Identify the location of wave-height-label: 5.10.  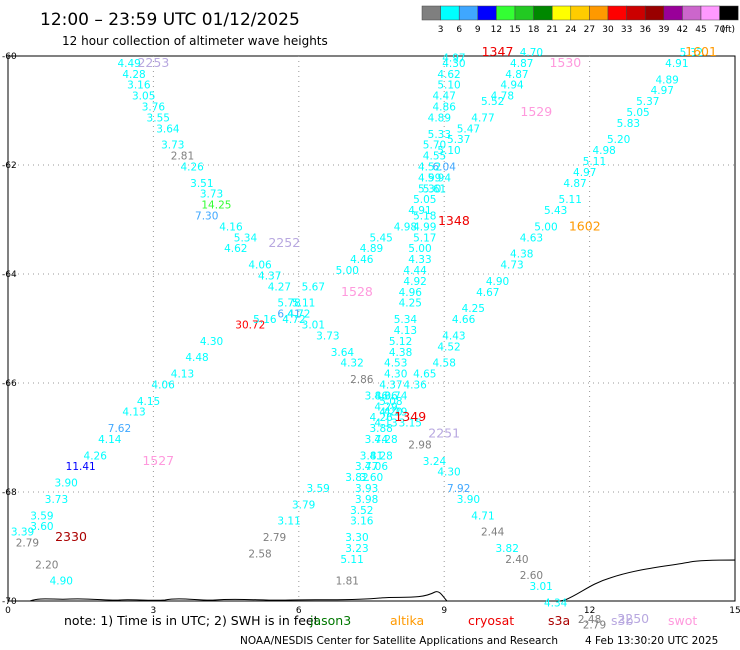
(448, 86).